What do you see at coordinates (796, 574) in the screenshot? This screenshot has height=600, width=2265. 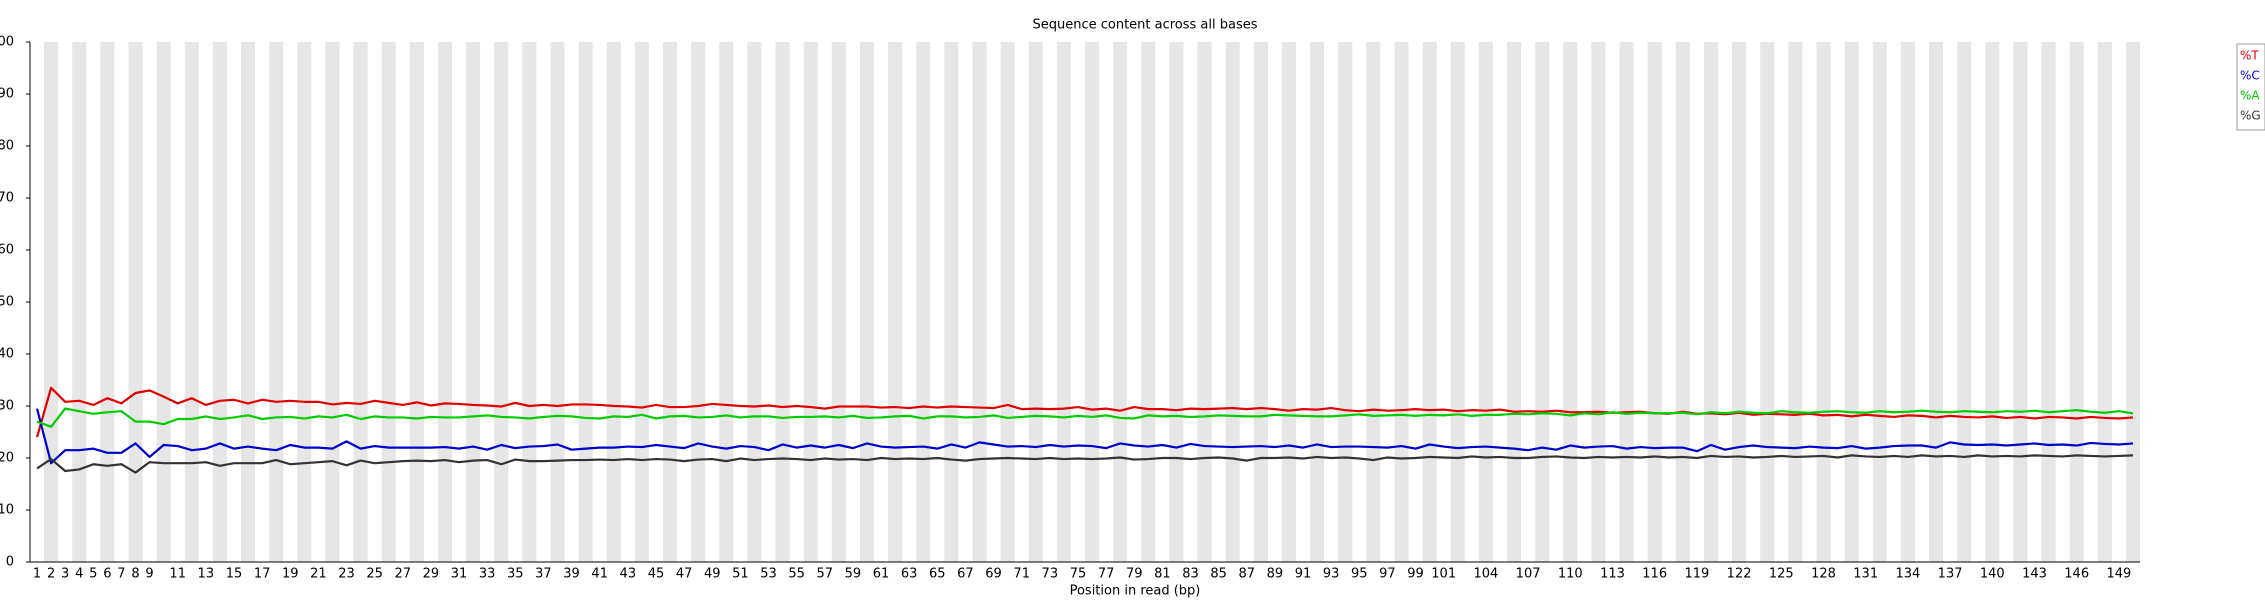 I see `x-tick-label: 55` at bounding box center [796, 574].